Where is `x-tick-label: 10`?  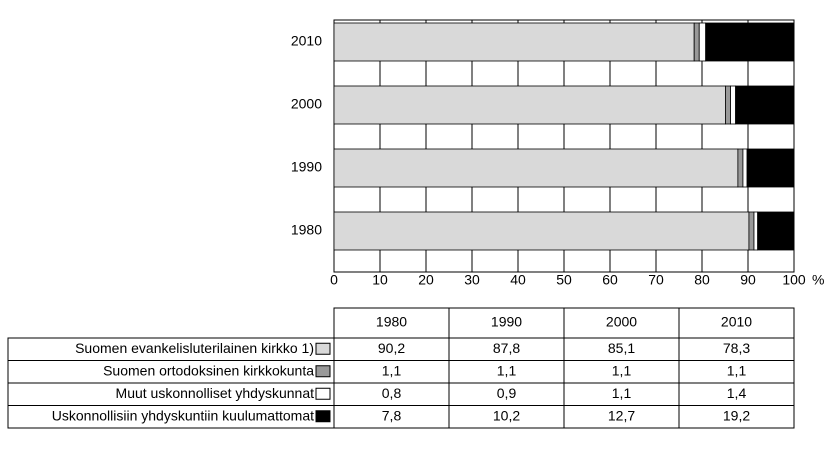 x-tick-label: 10 is located at coordinates (380, 280).